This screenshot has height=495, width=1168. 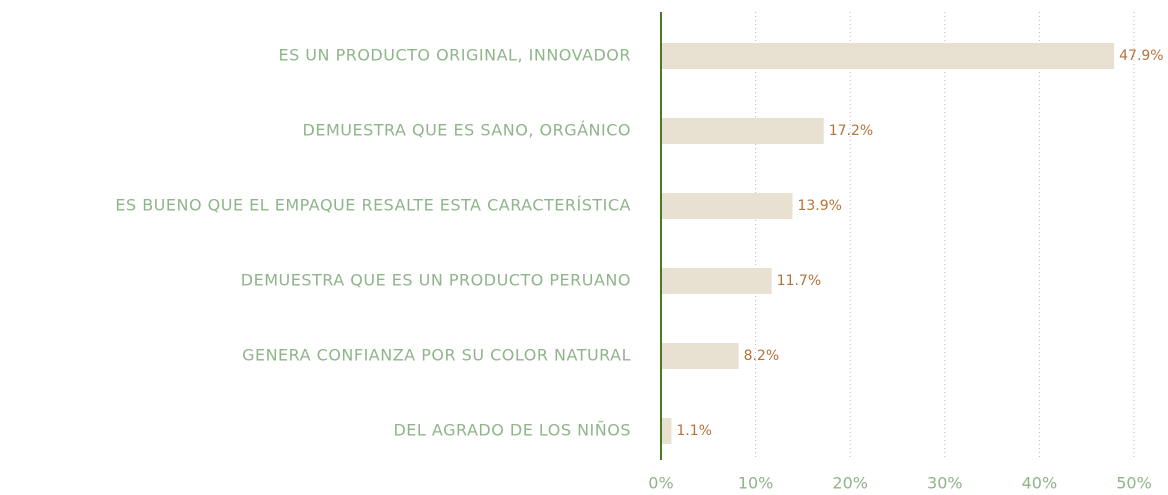 I want to click on x-tick-label: 20%, so click(x=850, y=483).